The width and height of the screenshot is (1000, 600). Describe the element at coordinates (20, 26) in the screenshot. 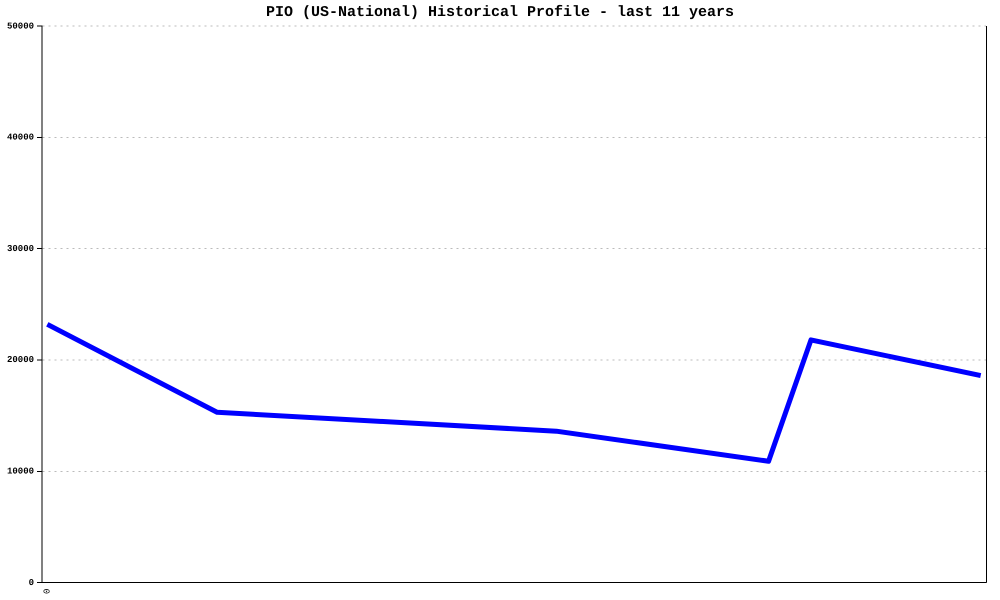

I see `y-tick-label: 50000` at that location.